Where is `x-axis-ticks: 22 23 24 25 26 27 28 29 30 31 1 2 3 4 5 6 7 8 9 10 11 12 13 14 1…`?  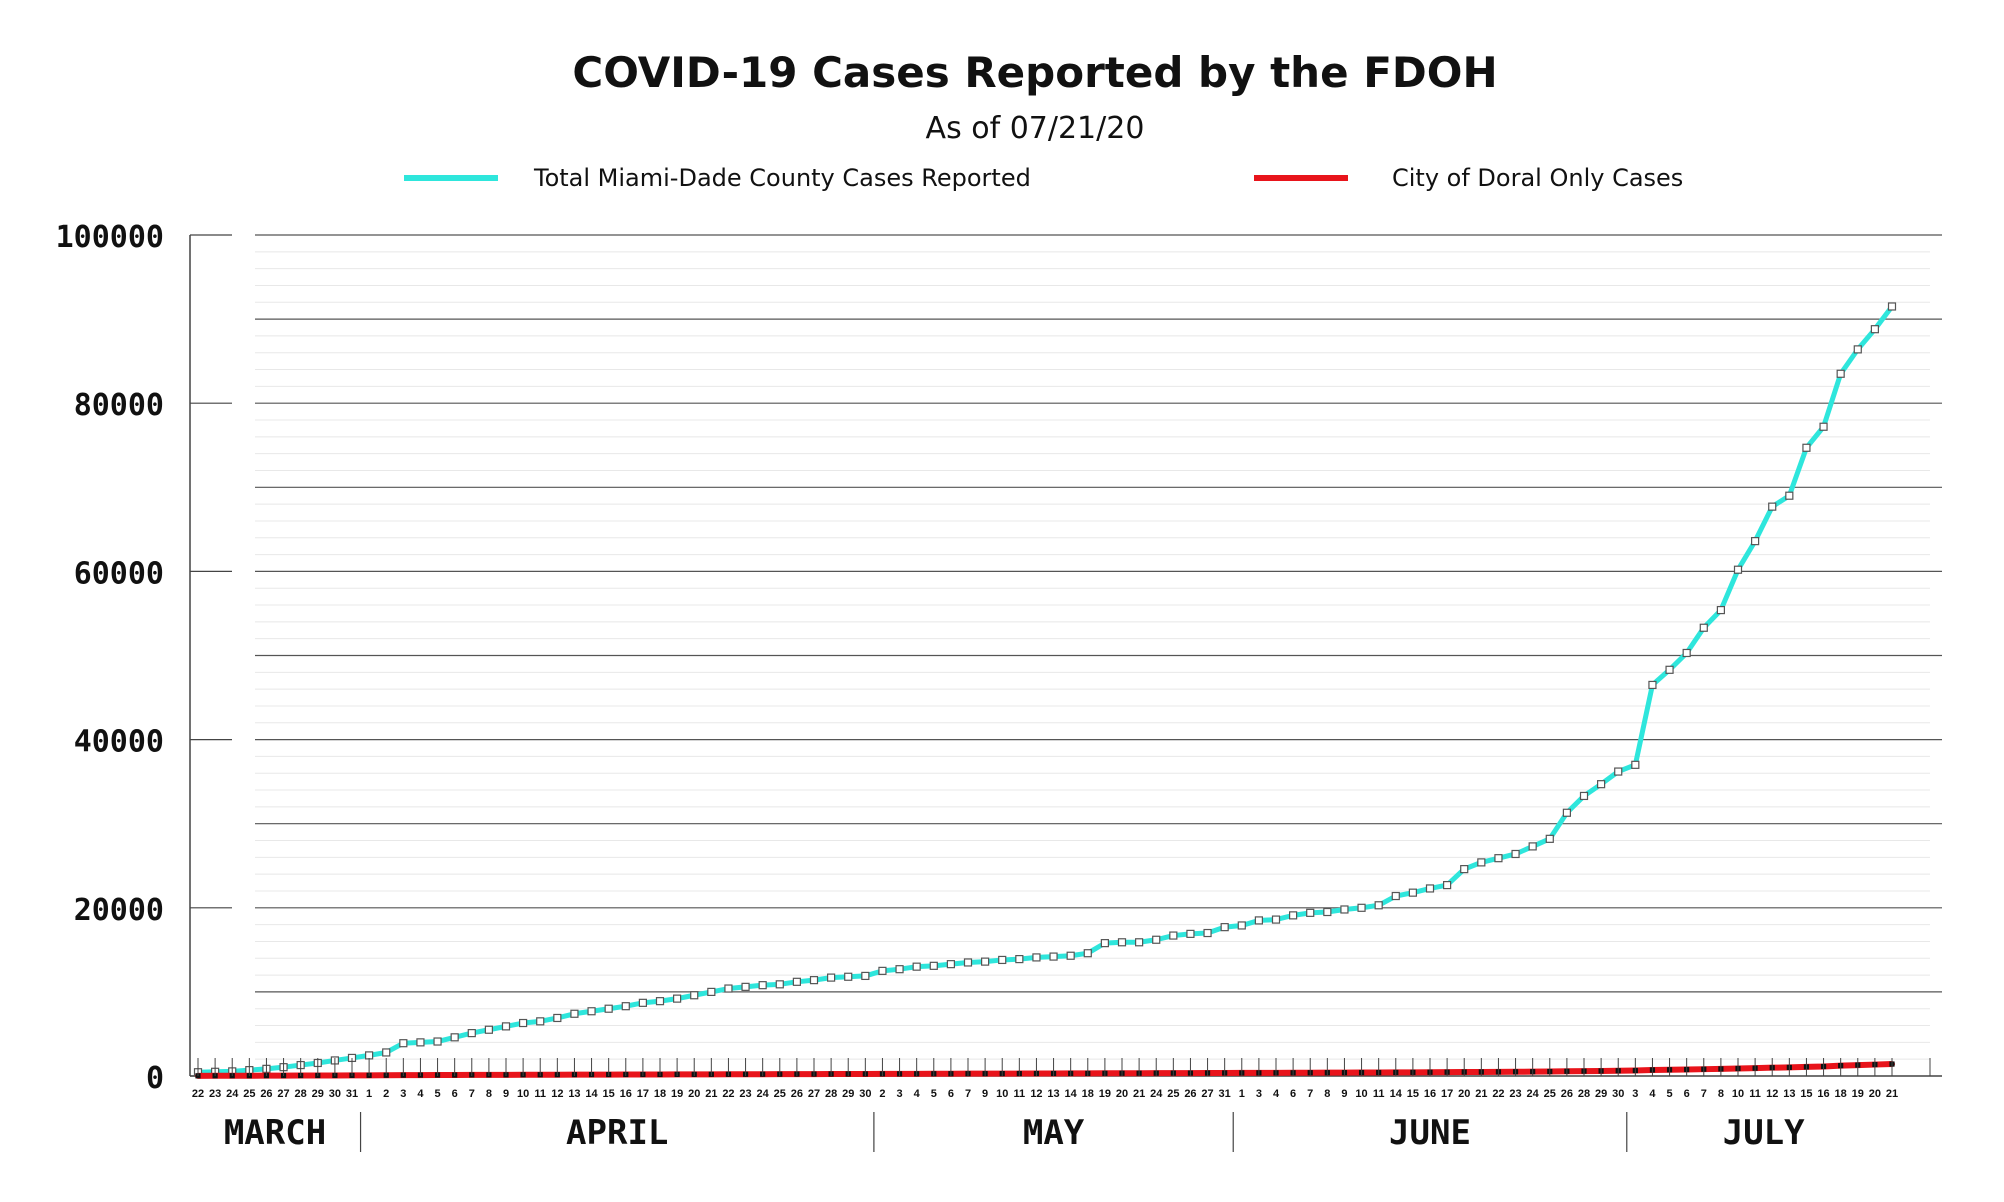 x-axis-ticks: 22 23 24 25 26 27 28 29 30 31 1 2 3 4 5 6 7 8 9 10 11 12 13 14 1… is located at coordinates (1061, 1079).